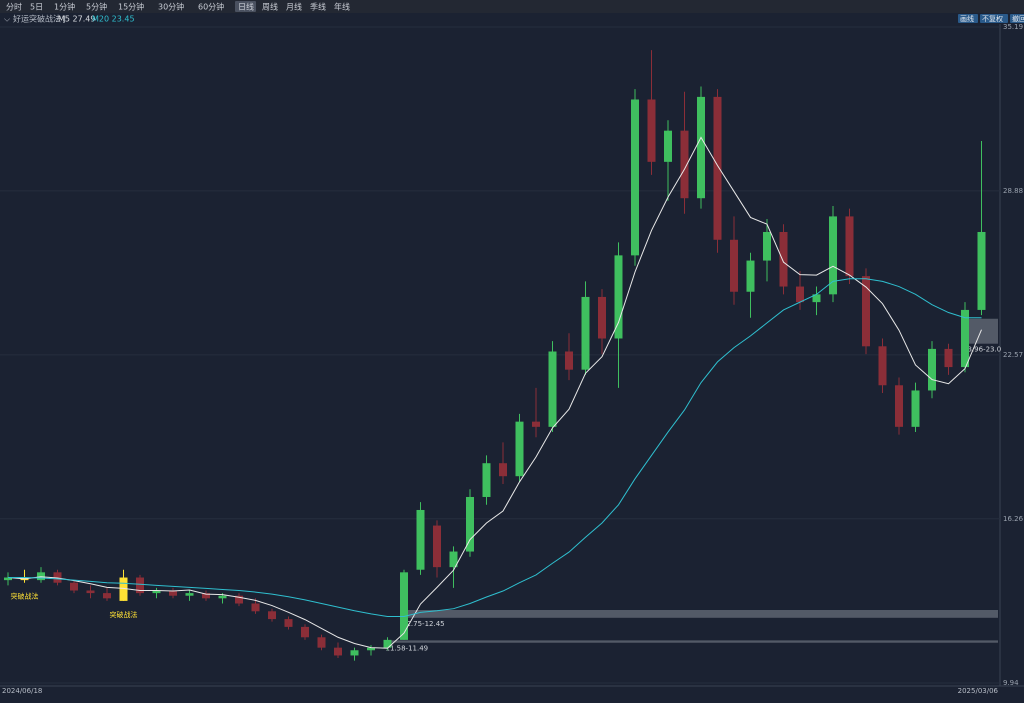  What do you see at coordinates (1013, 355) in the screenshot?
I see `y-tick-label: 22.57` at bounding box center [1013, 355].